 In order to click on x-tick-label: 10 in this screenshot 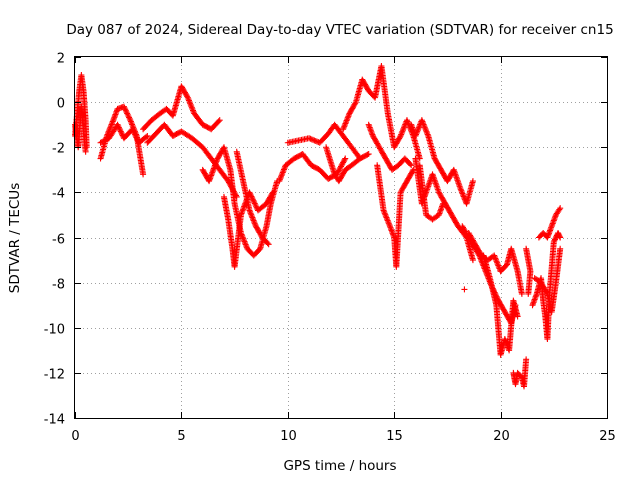, I will do `click(288, 436)`.